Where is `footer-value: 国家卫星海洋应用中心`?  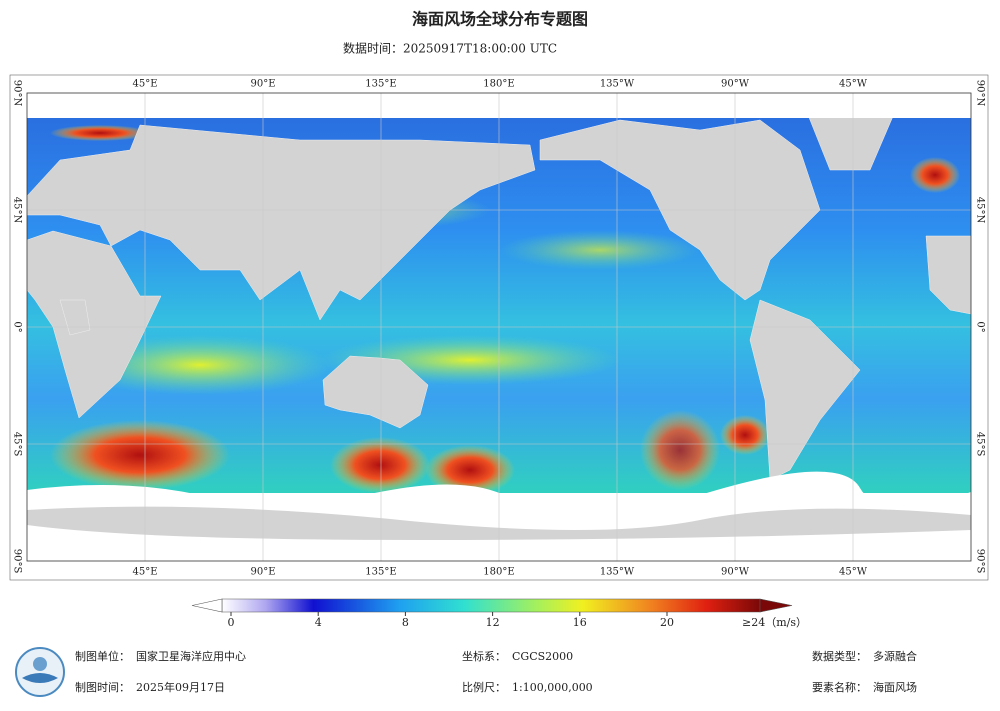 footer-value: 国家卫星海洋应用中心 is located at coordinates (191, 656).